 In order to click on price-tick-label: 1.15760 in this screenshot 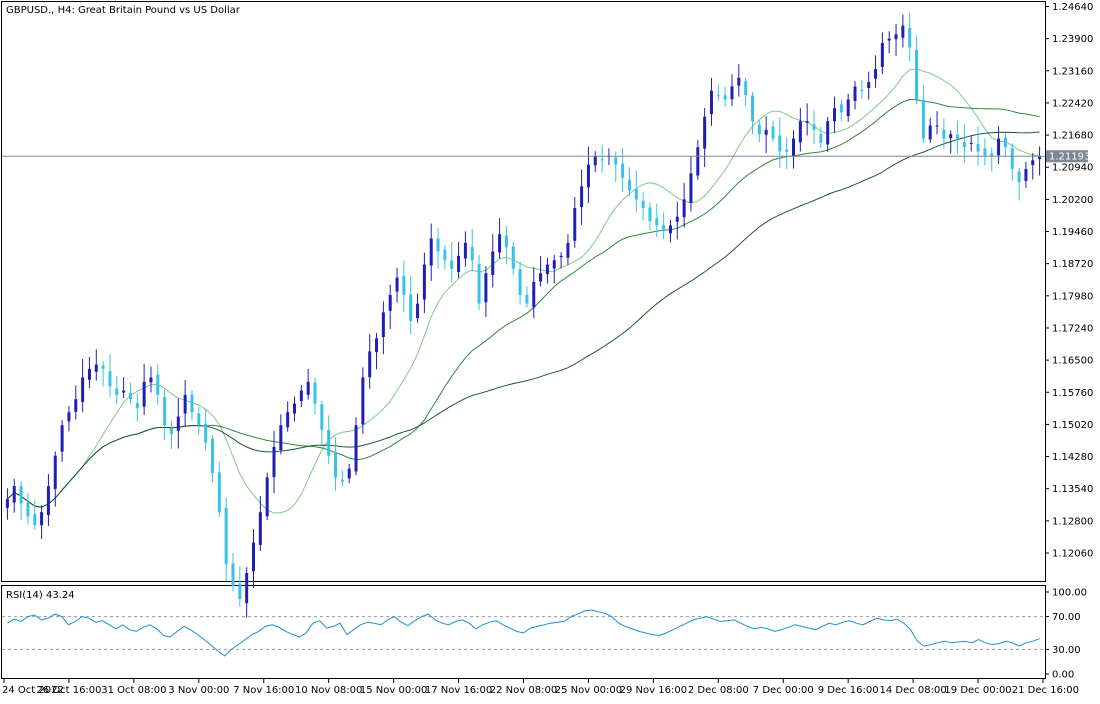, I will do `click(1072, 393)`.